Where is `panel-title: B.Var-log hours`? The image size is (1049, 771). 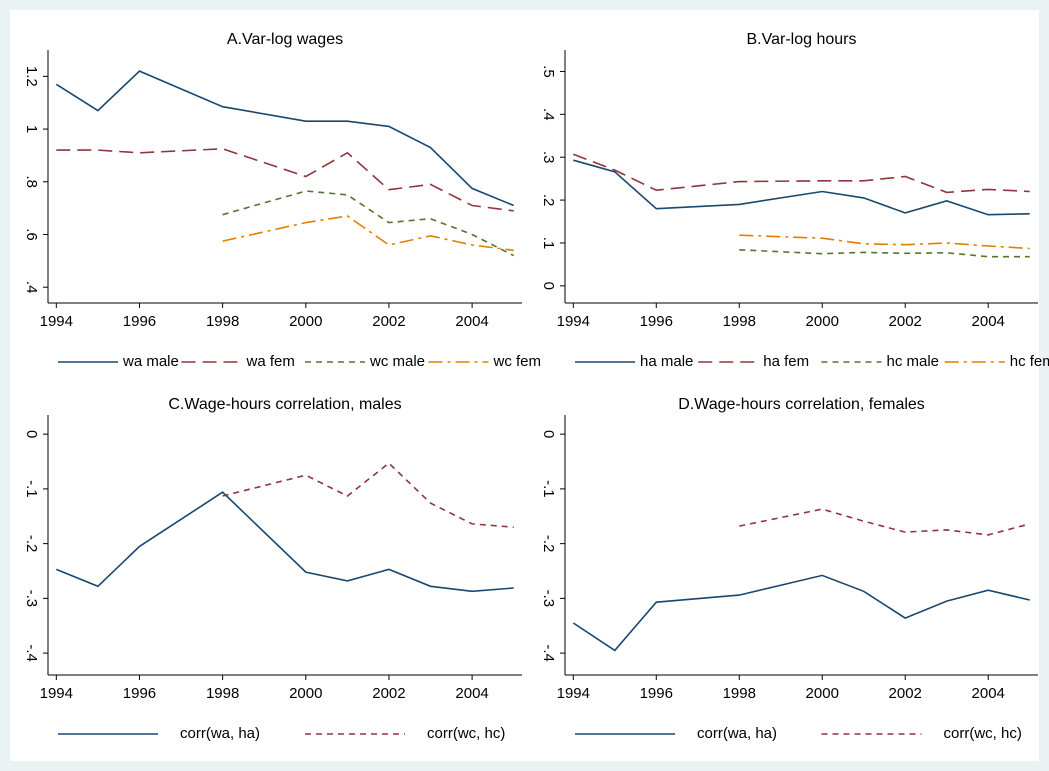 panel-title: B.Var-log hours is located at coordinates (802, 39).